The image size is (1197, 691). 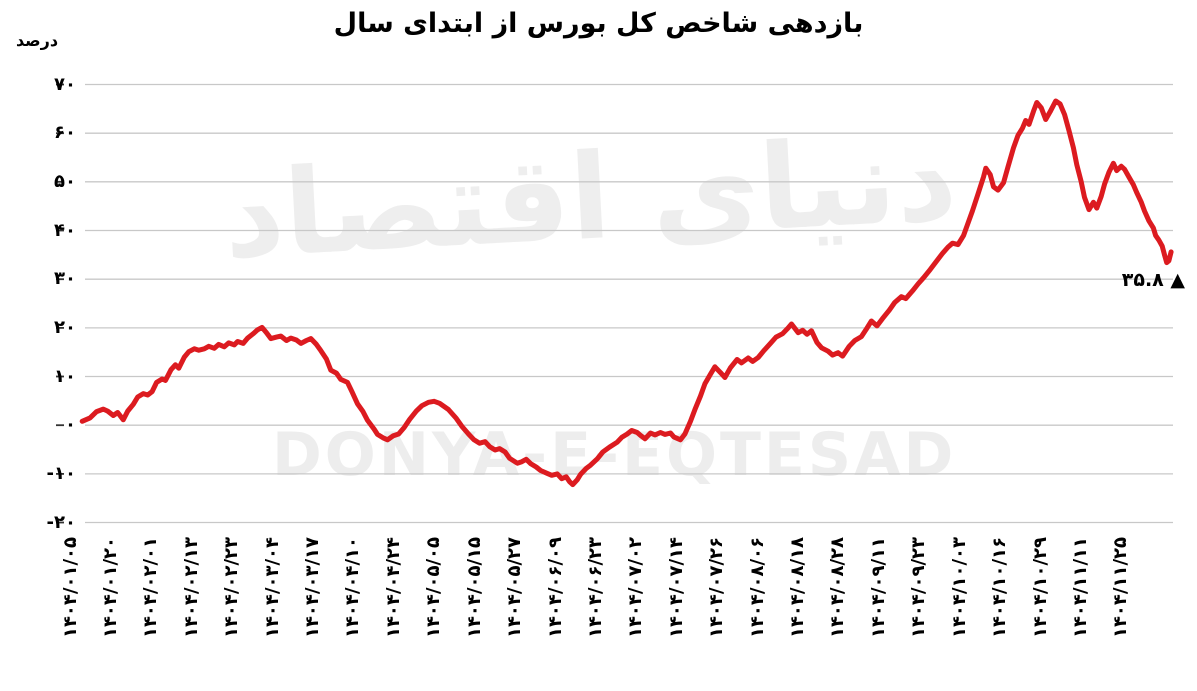 What do you see at coordinates (70, 425) in the screenshot?
I see `y-tick-label: ۰` at bounding box center [70, 425].